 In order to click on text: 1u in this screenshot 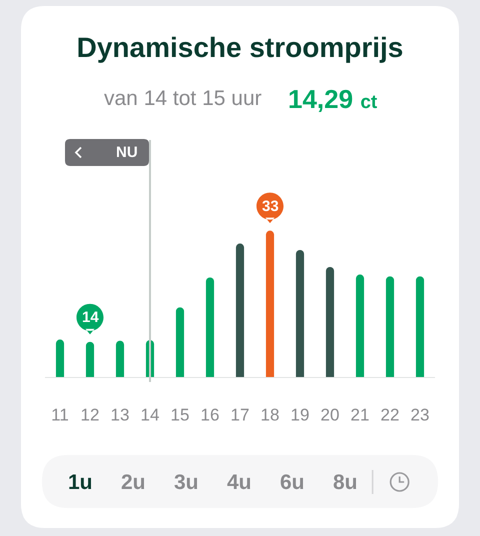, I will do `click(80, 482)`.